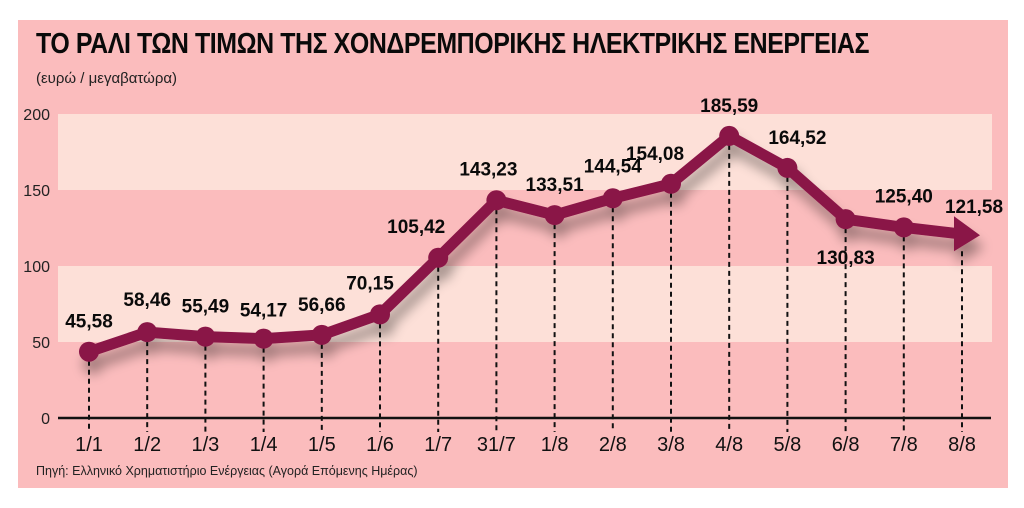  Describe the element at coordinates (438, 445) in the screenshot. I see `x-tick-label: 1/7` at that location.